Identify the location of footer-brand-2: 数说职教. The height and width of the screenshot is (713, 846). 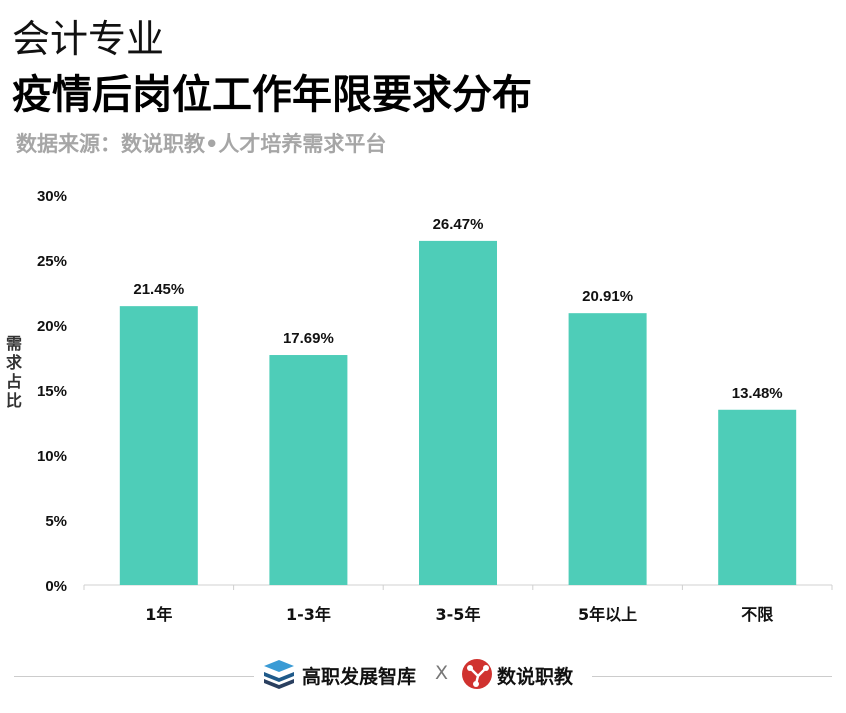
(535, 677).